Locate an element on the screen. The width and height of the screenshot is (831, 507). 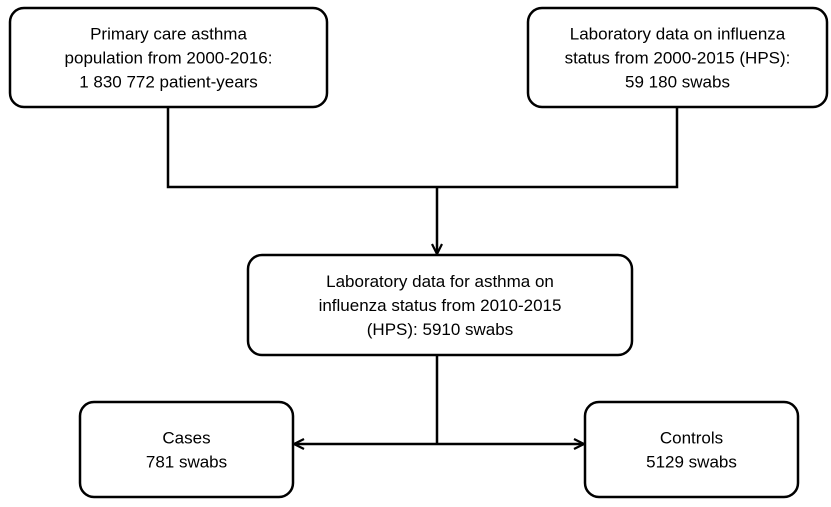
node-label: influenza status from 2010-2015 is located at coordinates (440, 305).